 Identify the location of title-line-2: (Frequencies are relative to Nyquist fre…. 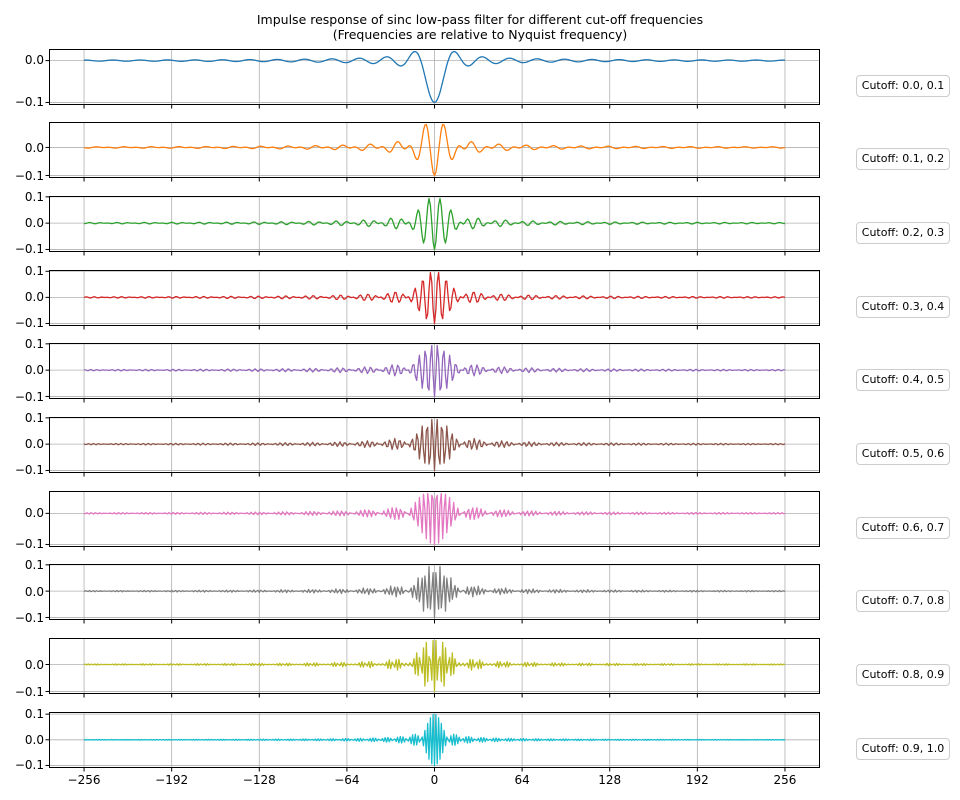
(480, 34).